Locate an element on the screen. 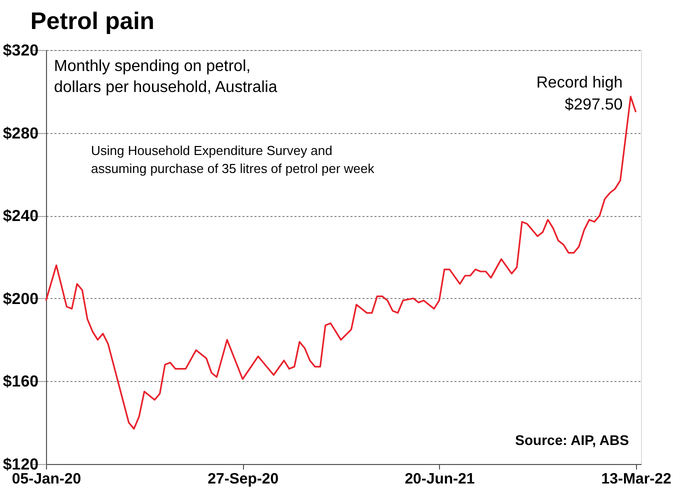  y-tick-label: $320 is located at coordinates (20, 51).